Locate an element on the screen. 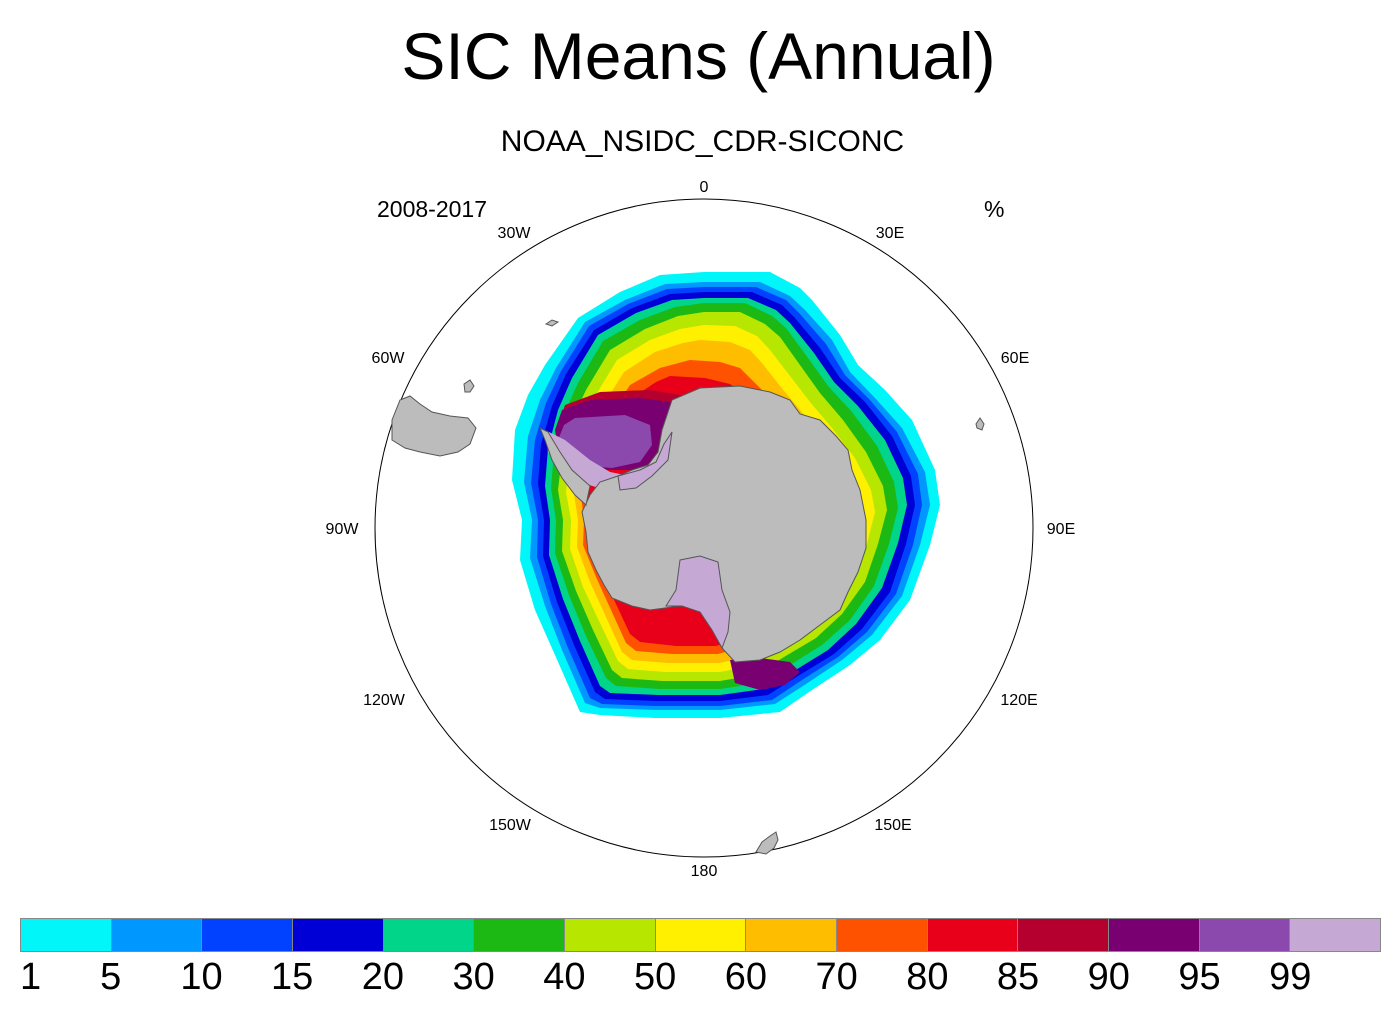 The height and width of the screenshot is (1022, 1397). antarctic-peninsula is located at coordinates (565, 466).